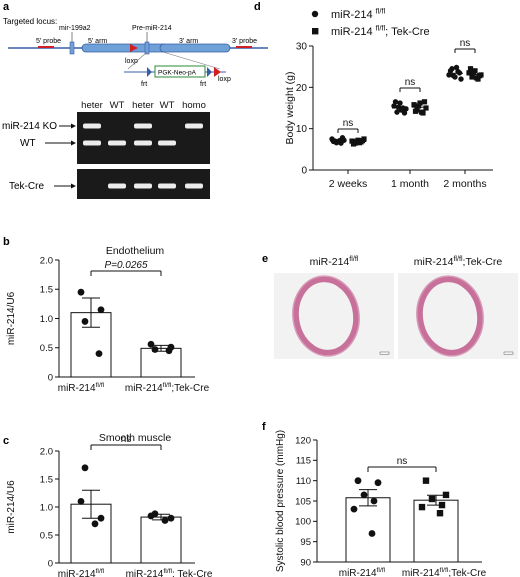  What do you see at coordinates (125, 48) in the screenshot?
I see `arm-5-bar` at bounding box center [125, 48].